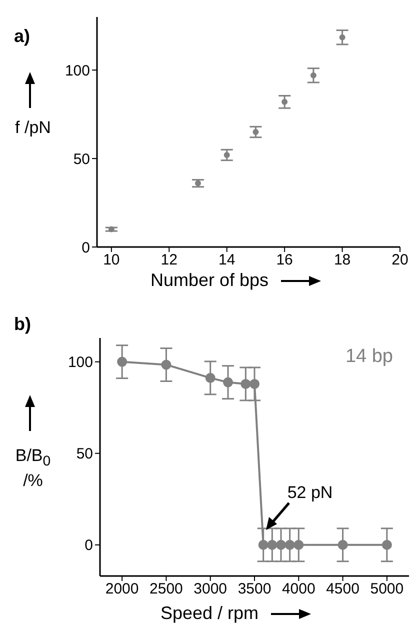 This screenshot has width=411, height=633. What do you see at coordinates (209, 280) in the screenshot?
I see `x-axis-title: Number of bps` at bounding box center [209, 280].